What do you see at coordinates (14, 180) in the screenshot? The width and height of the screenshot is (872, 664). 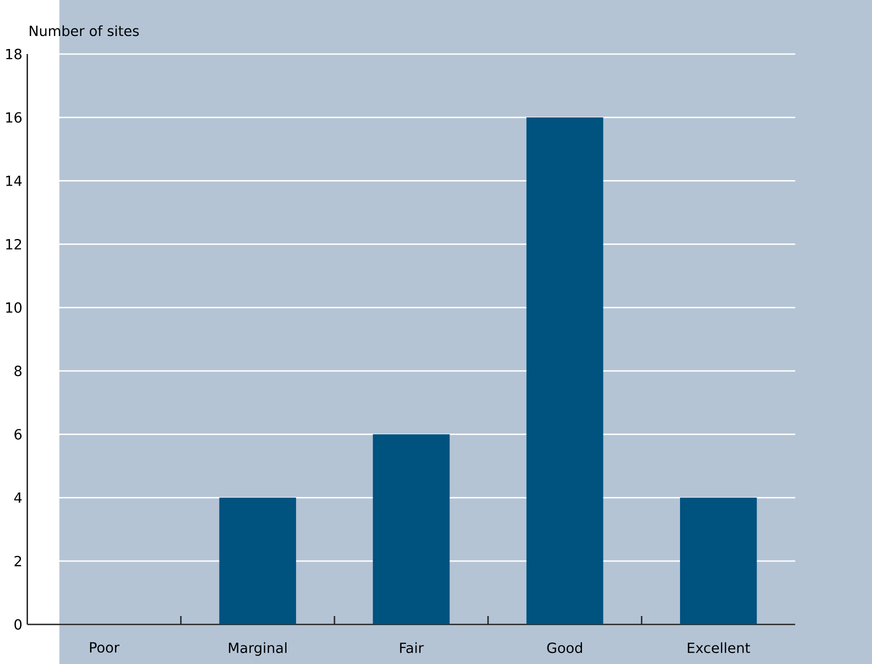 I see `y-tick-label: 14` at bounding box center [14, 180].